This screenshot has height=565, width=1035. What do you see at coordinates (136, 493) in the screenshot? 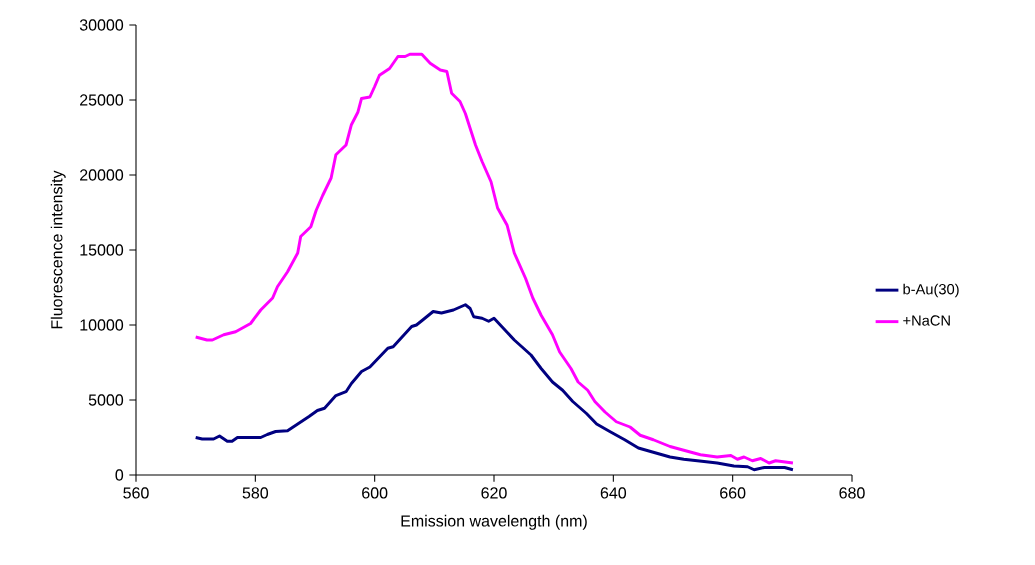
I see `x-tick-label: 560` at bounding box center [136, 493].